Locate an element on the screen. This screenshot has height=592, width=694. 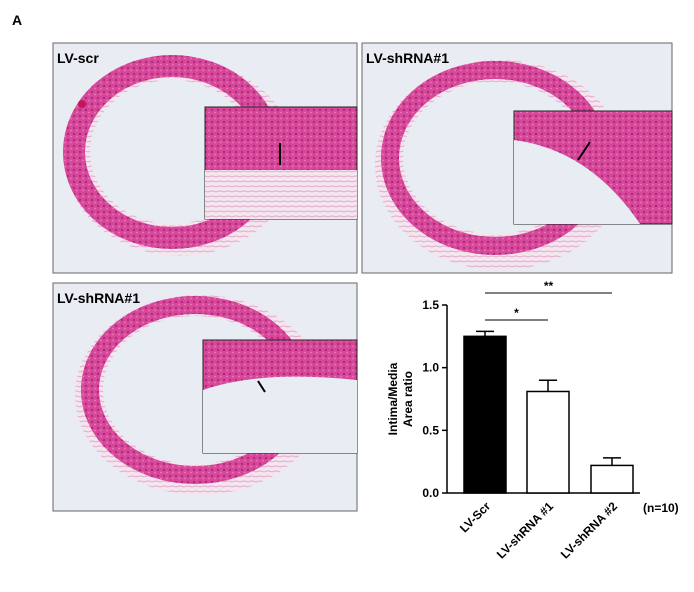
significance-label: * is located at coordinates (516, 313).